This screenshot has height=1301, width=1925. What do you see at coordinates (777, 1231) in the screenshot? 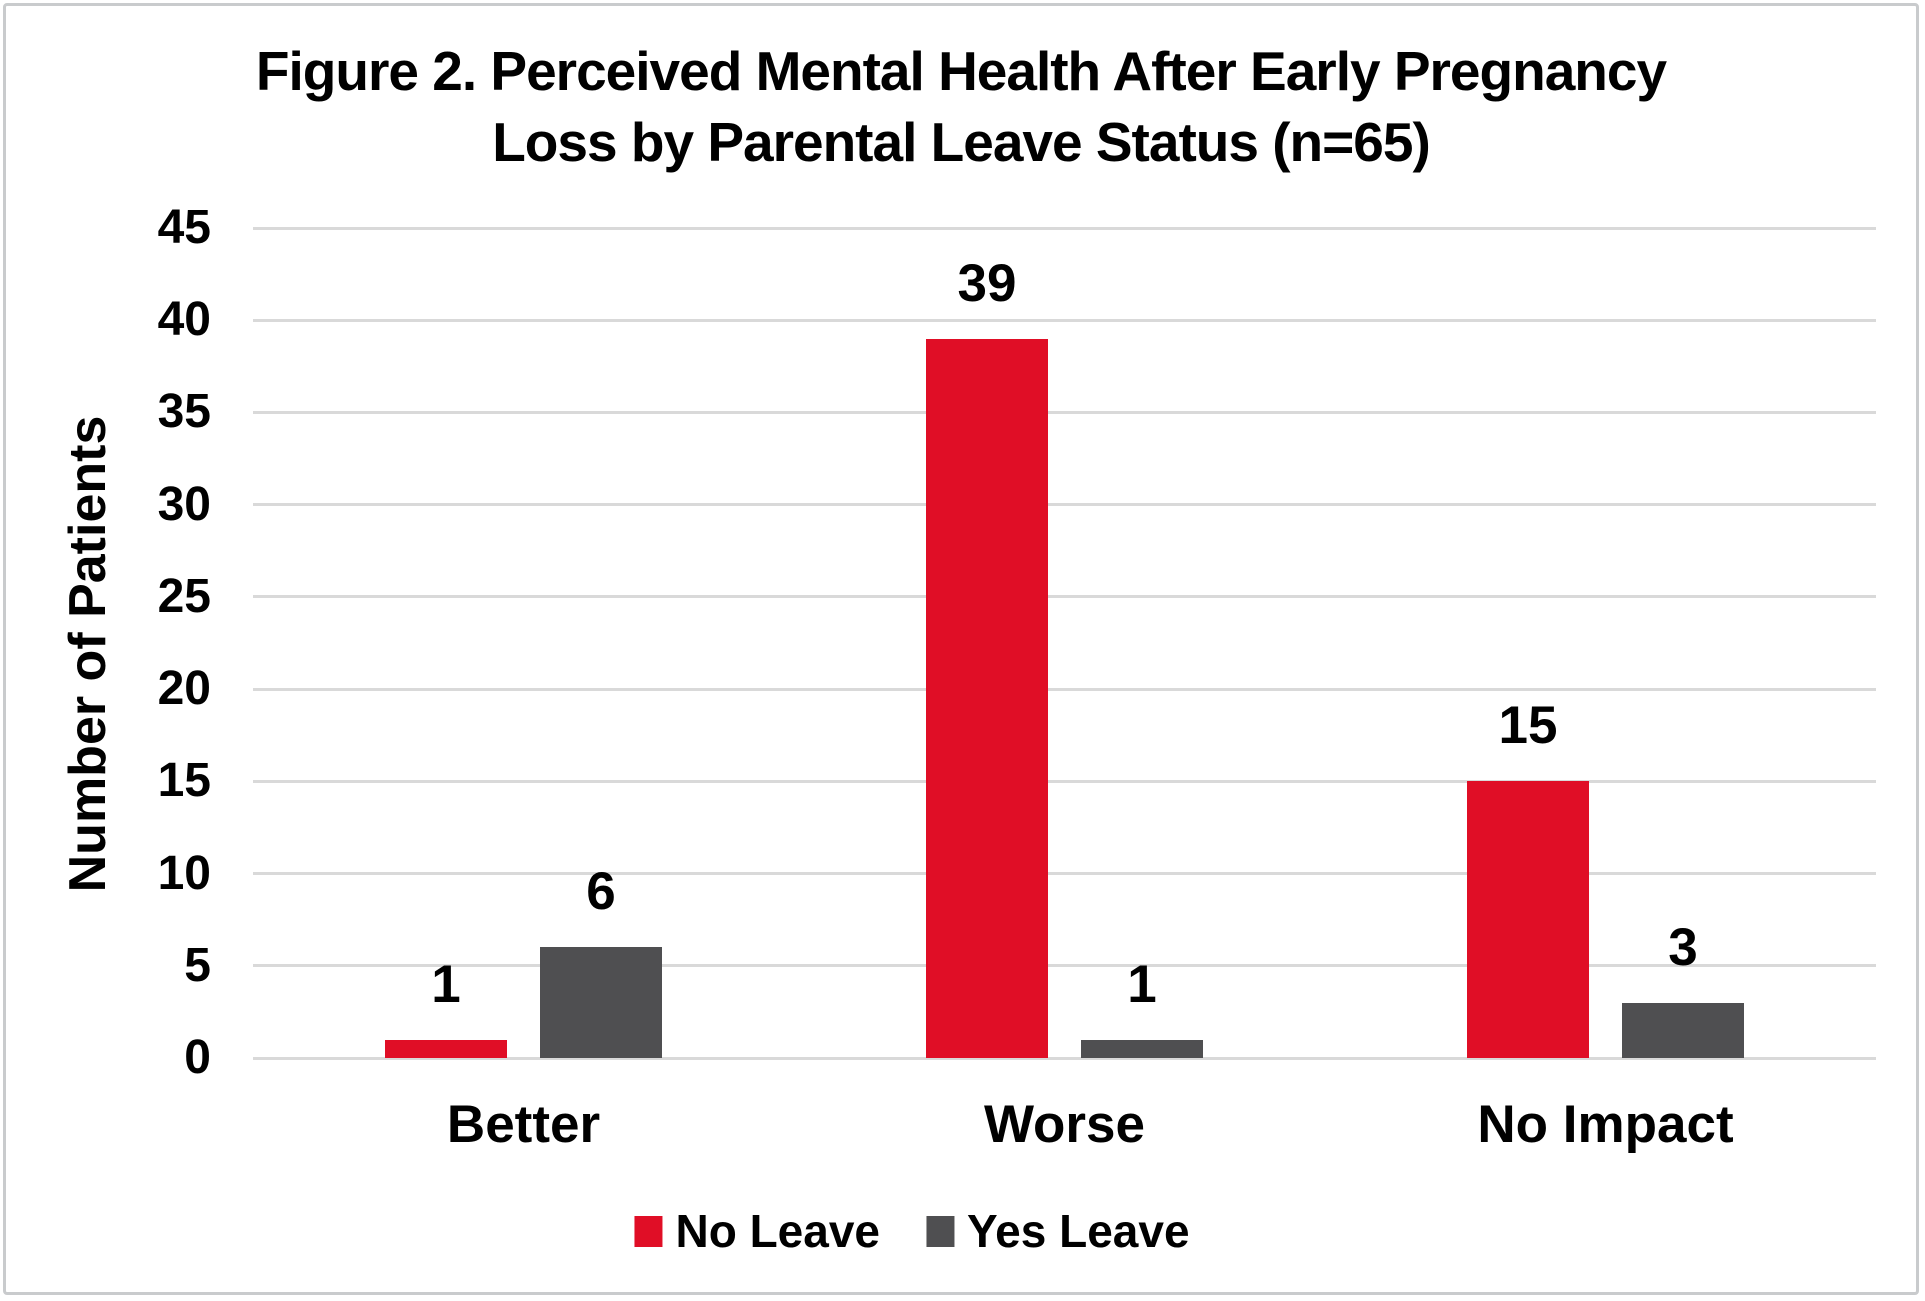
I see `legend-label-no-leave: No Leave` at bounding box center [777, 1231].